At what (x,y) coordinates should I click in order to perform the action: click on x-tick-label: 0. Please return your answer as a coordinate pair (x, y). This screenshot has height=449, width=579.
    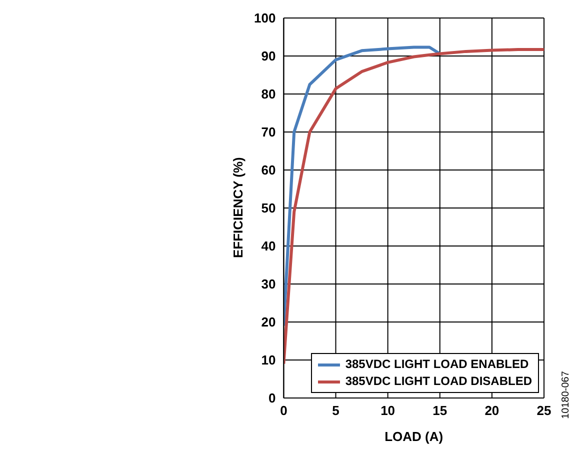
    Looking at the image, I should click on (284, 410).